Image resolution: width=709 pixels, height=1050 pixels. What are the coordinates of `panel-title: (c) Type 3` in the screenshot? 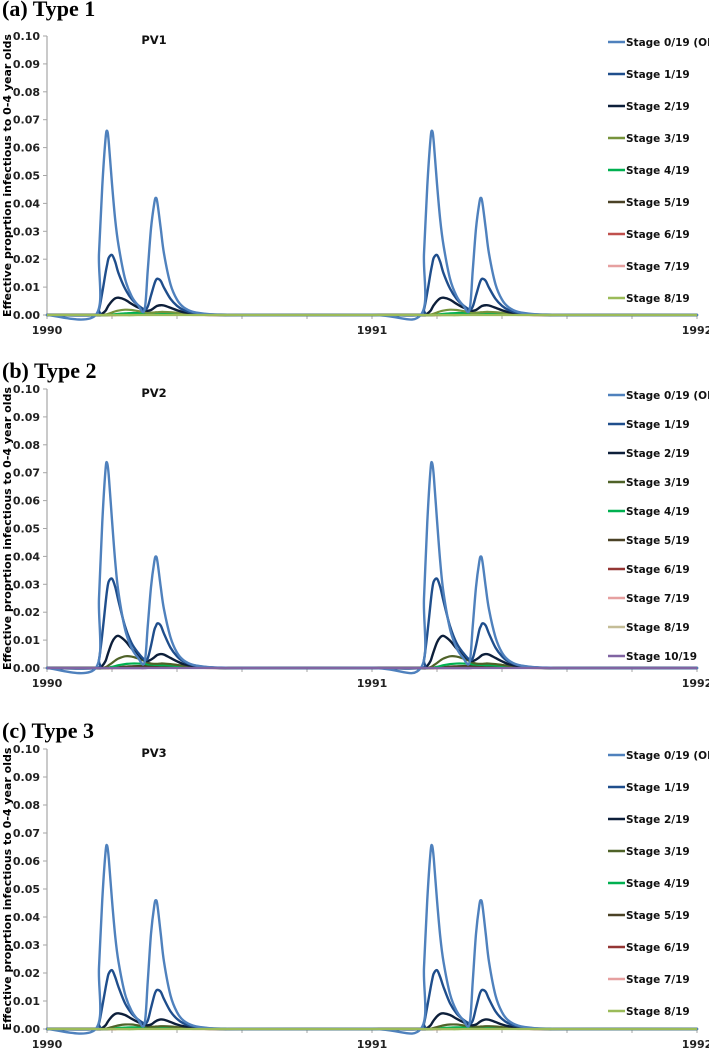 It's located at (48, 730).